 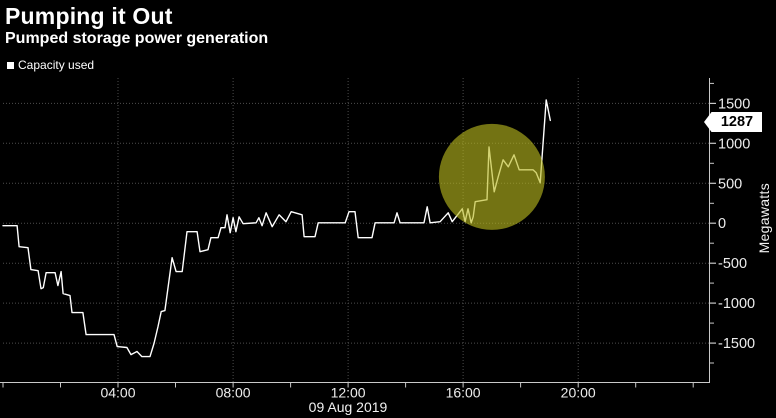 What do you see at coordinates (736, 304) in the screenshot?
I see `y-tick-label: -1000` at bounding box center [736, 304].